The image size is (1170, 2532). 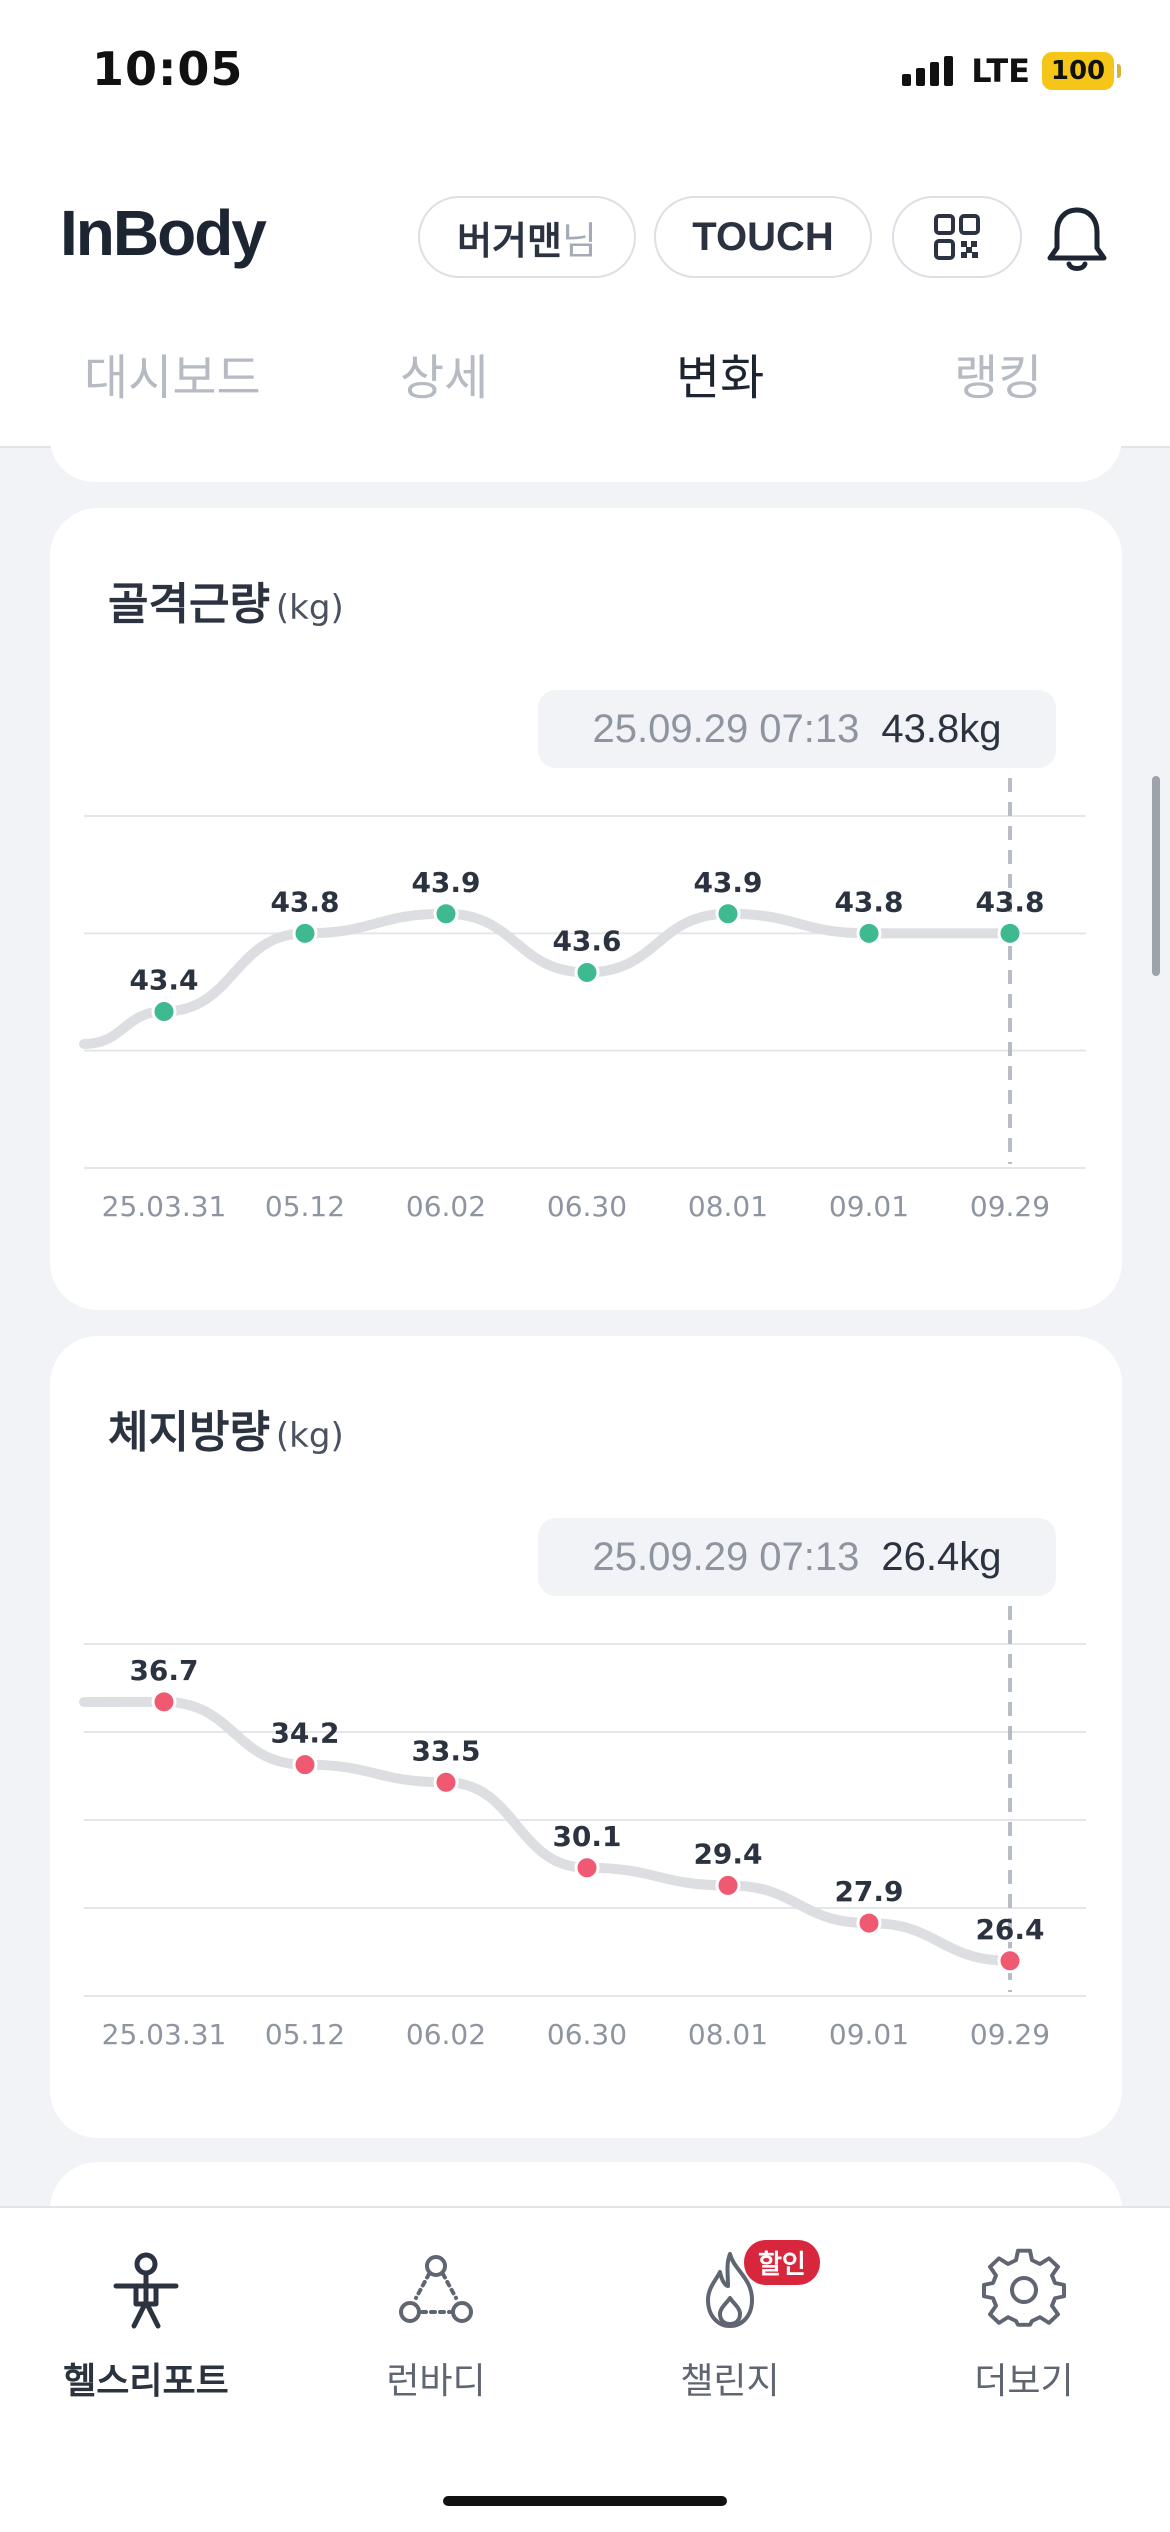 What do you see at coordinates (586, 940) in the screenshot?
I see `data-label: 43.6` at bounding box center [586, 940].